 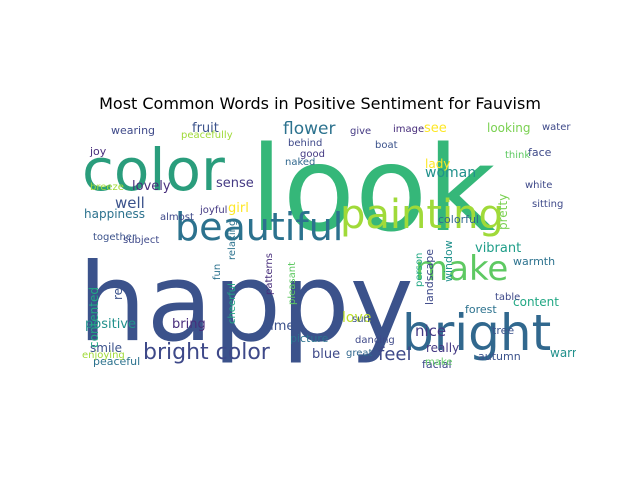 I want to click on word-vibrant: vibrant, so click(x=498, y=248).